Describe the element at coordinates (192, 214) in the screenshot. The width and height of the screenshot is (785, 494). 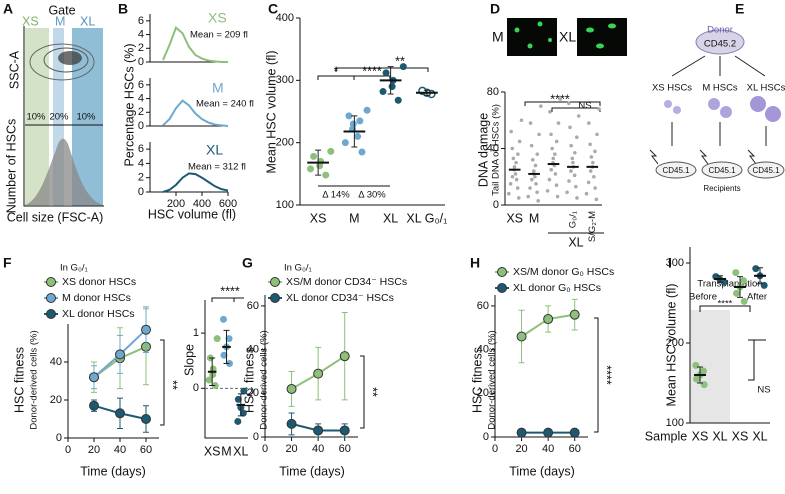
I see `axis-title: HSC volume (fl)` at that location.